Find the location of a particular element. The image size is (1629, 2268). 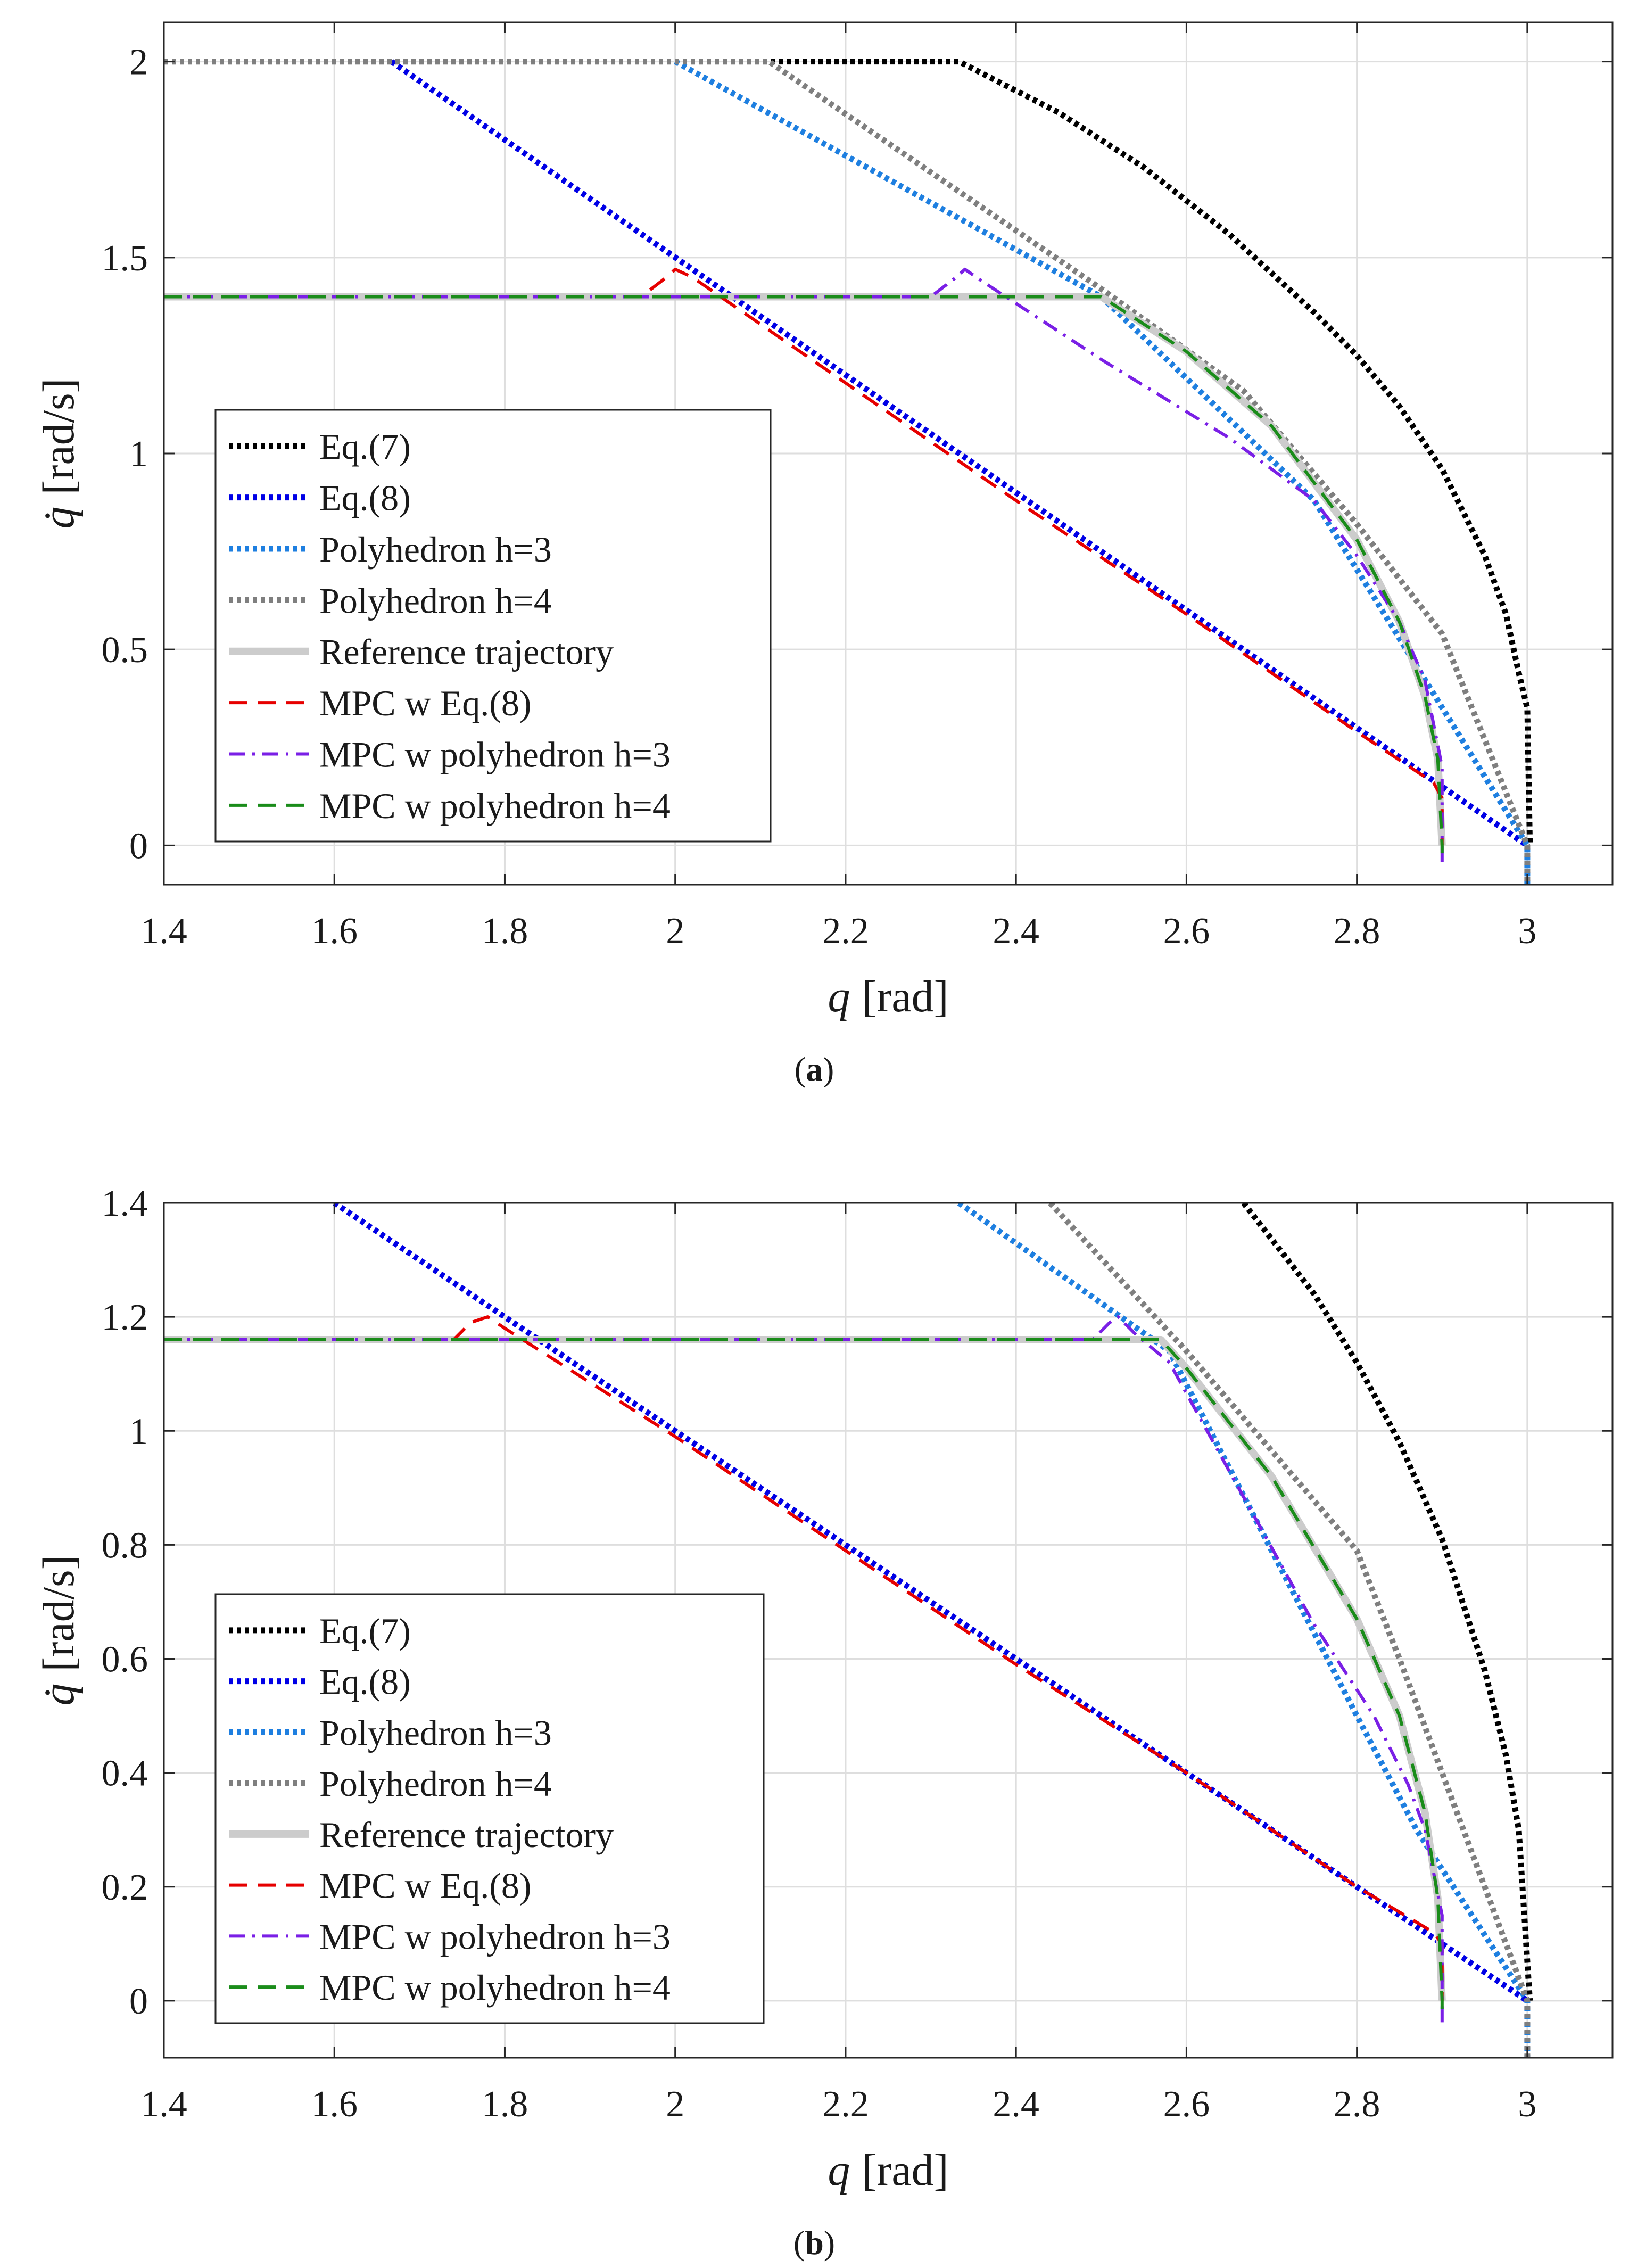

x-axis-var-b: q is located at coordinates (839, 2170).